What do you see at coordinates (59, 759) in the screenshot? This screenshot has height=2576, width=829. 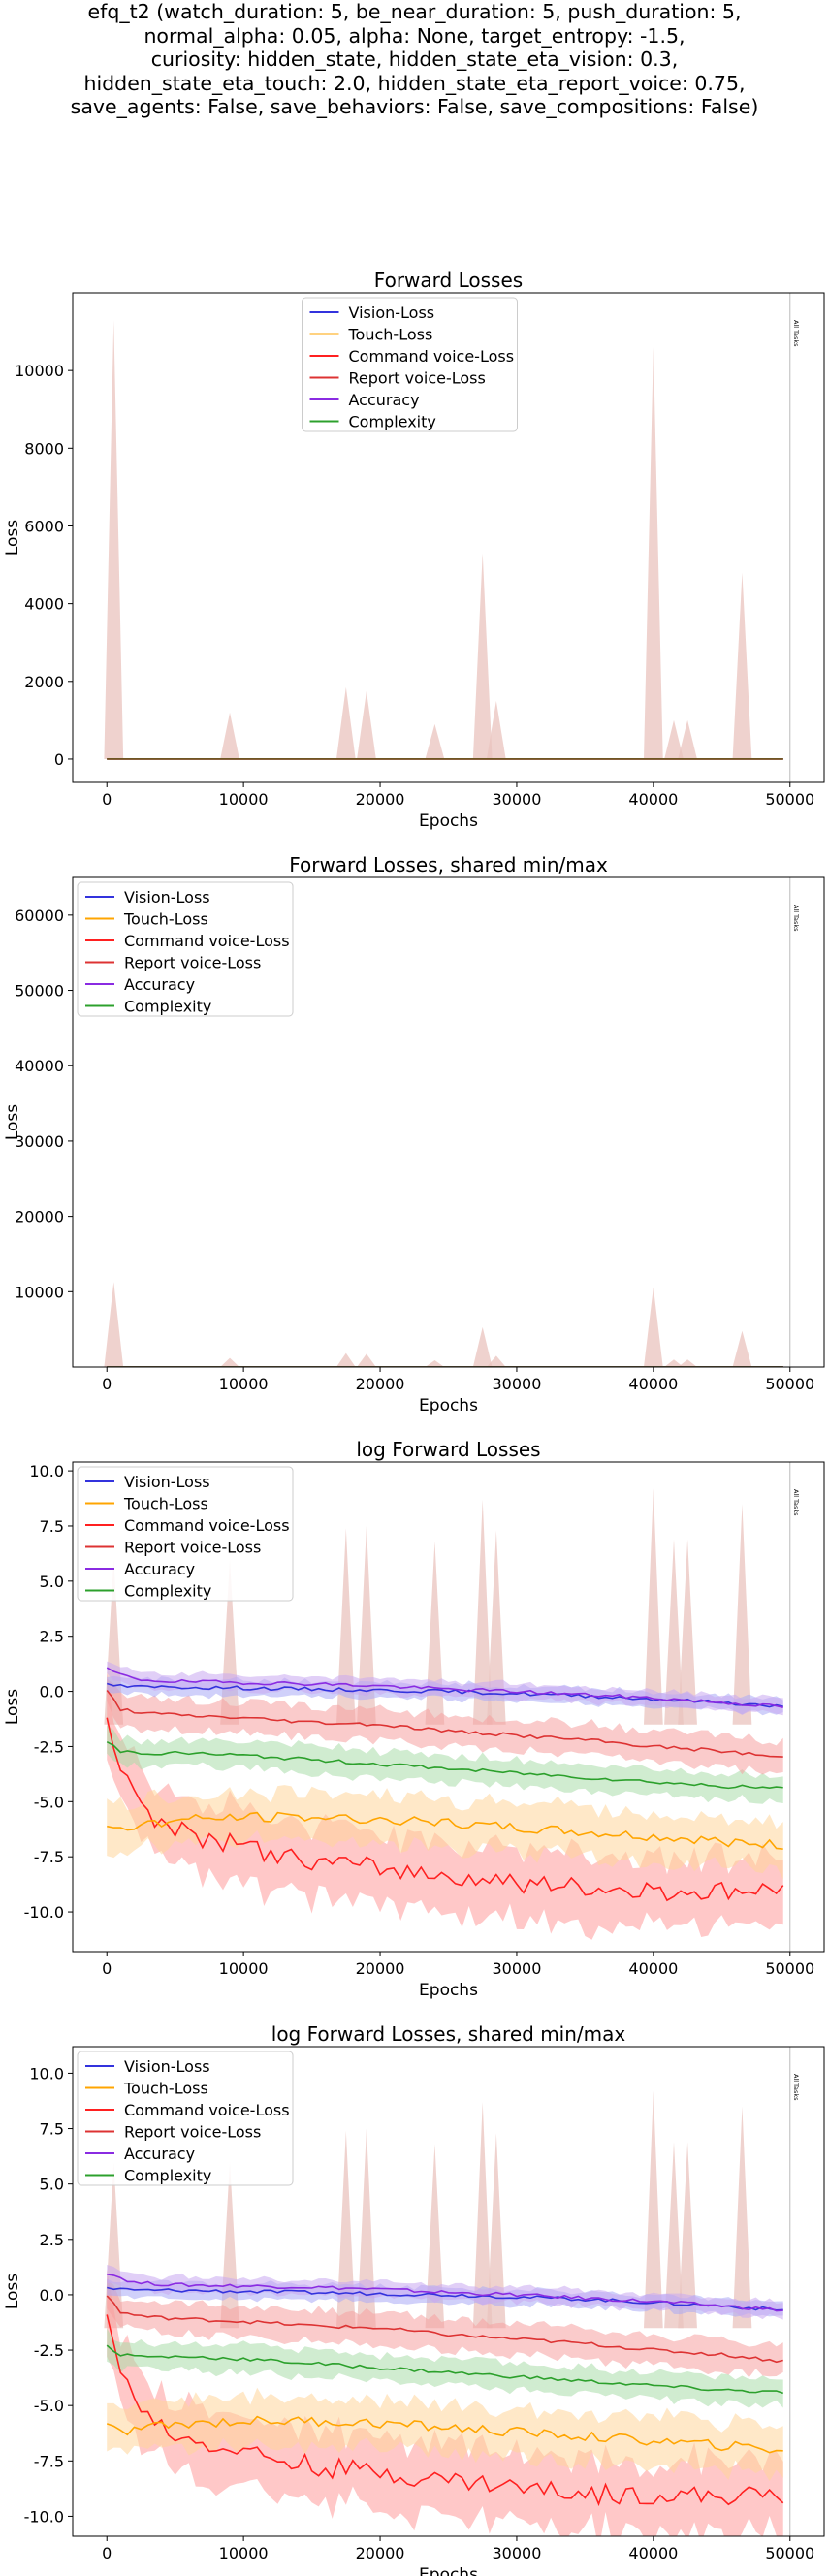 I see `y-tick-label: 0` at bounding box center [59, 759].